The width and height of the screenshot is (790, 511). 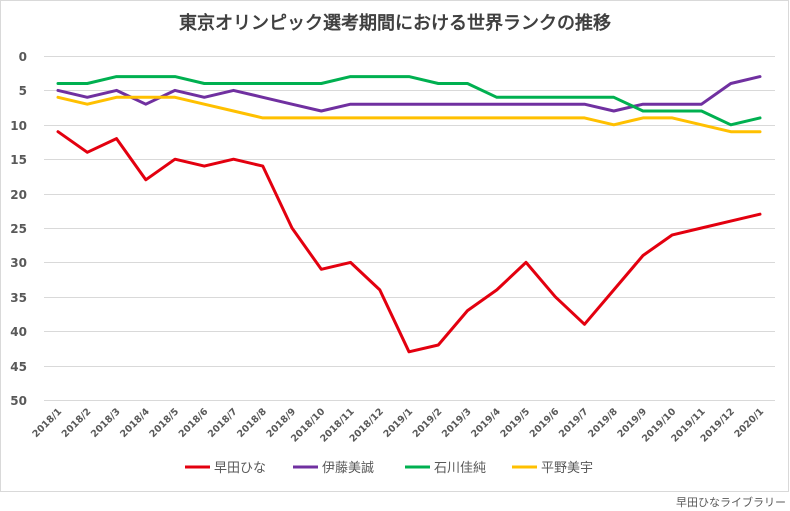 I want to click on legend-item-hirano-miu: 平野美宇, so click(x=552, y=468).